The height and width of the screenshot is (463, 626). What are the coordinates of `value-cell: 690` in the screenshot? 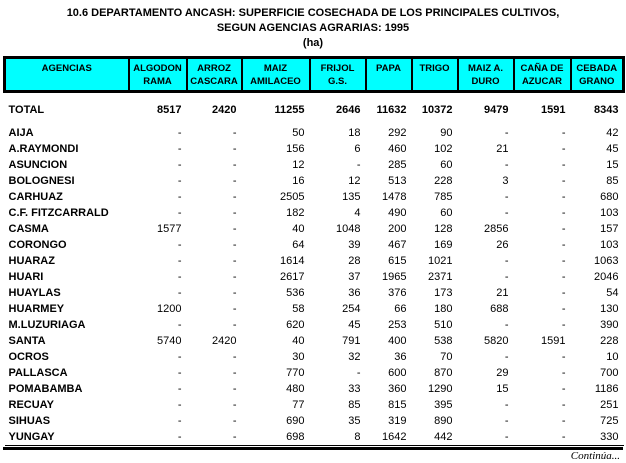 It's located at (295, 421).